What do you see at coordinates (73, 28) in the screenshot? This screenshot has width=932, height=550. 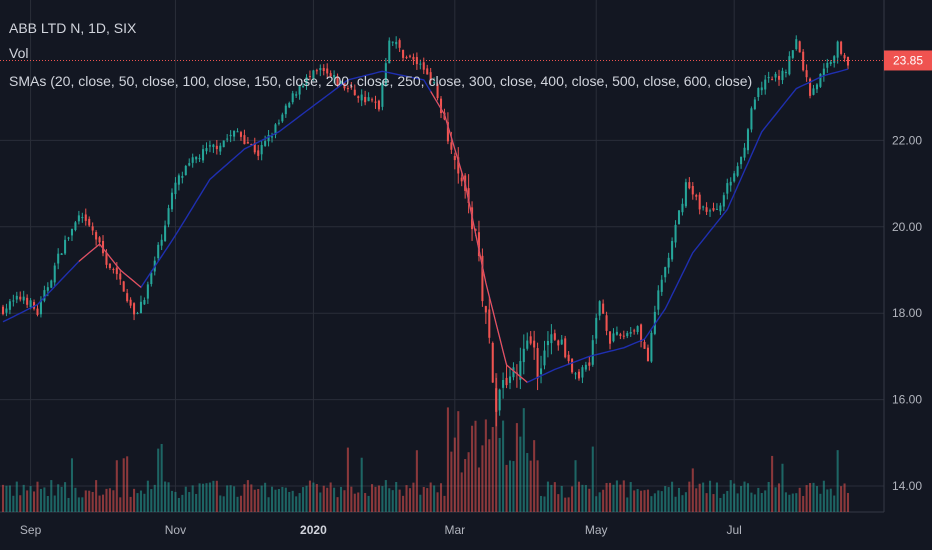 I see `symbol-title: ABB LTD N, 1D, SIX` at bounding box center [73, 28].